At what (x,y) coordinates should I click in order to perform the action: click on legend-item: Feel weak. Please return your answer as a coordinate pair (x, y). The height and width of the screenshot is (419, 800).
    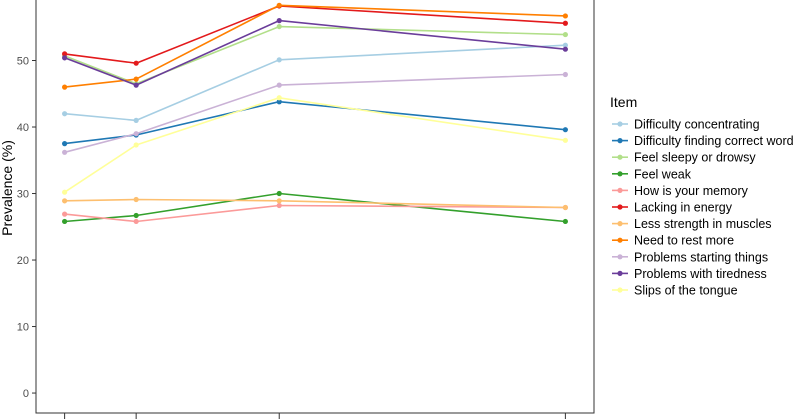
    Looking at the image, I should click on (652, 174).